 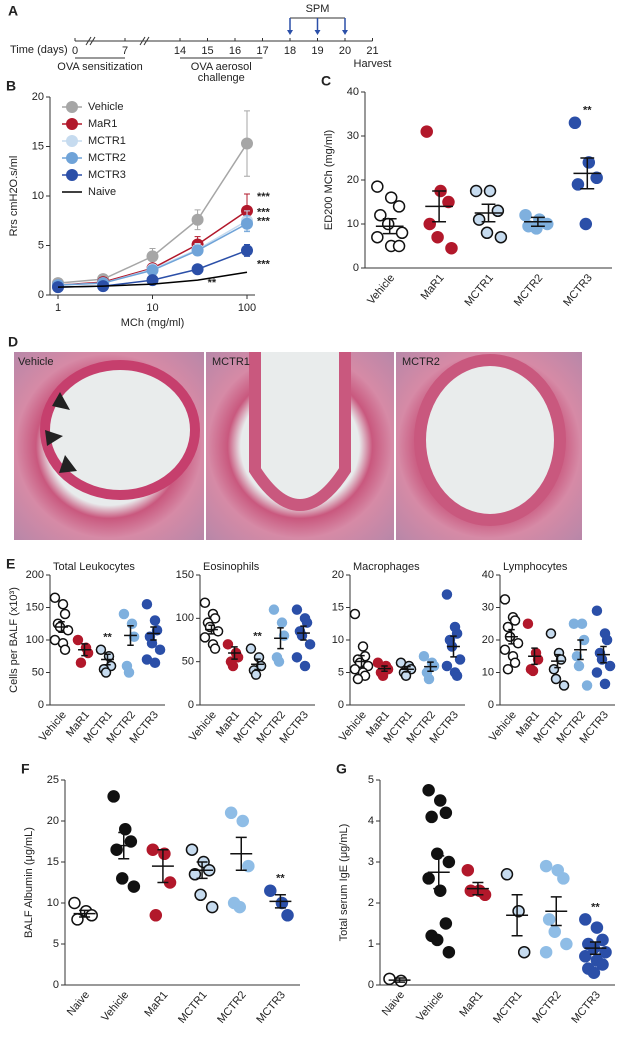 What do you see at coordinates (152, 308) in the screenshot?
I see `x-tick-label: 10` at bounding box center [152, 308].